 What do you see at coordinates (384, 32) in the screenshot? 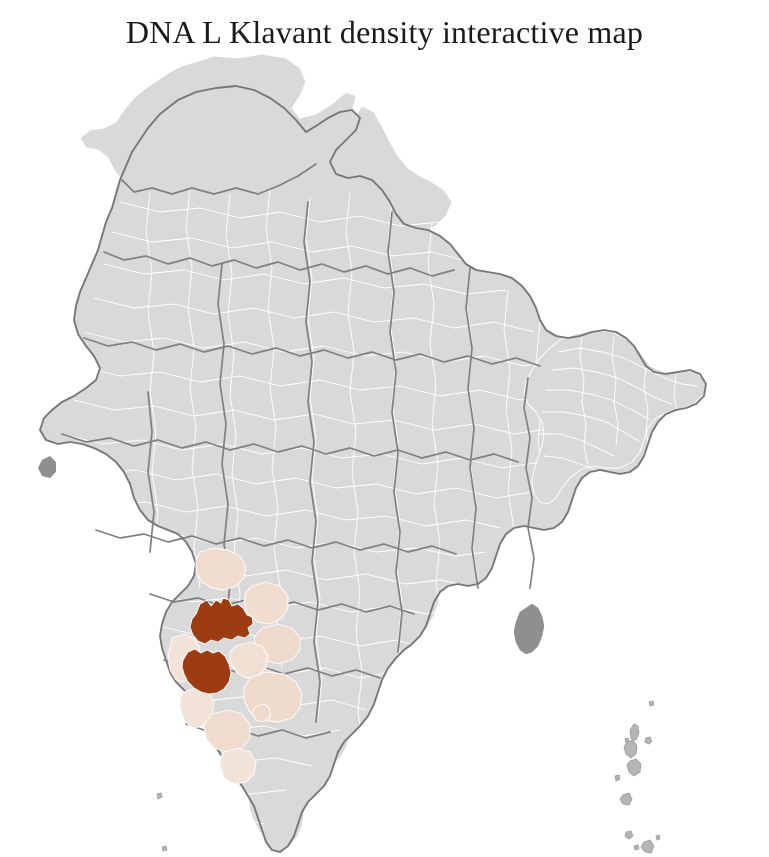
I see `page-title: DNA L Klavant density interactive map` at bounding box center [384, 32].